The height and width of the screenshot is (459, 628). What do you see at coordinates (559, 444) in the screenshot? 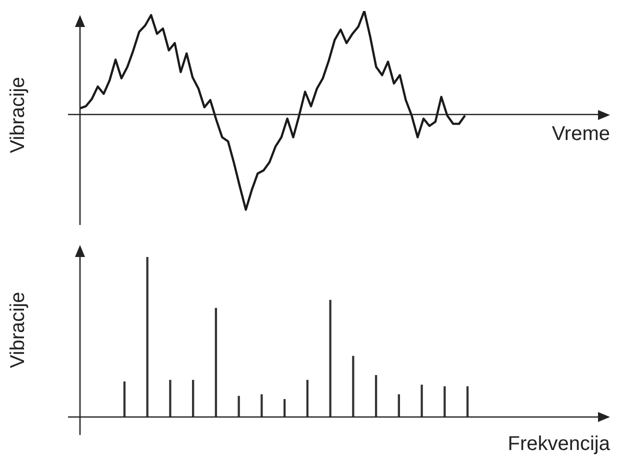
I see `x-axis-title: Frekvencija` at bounding box center [559, 444].